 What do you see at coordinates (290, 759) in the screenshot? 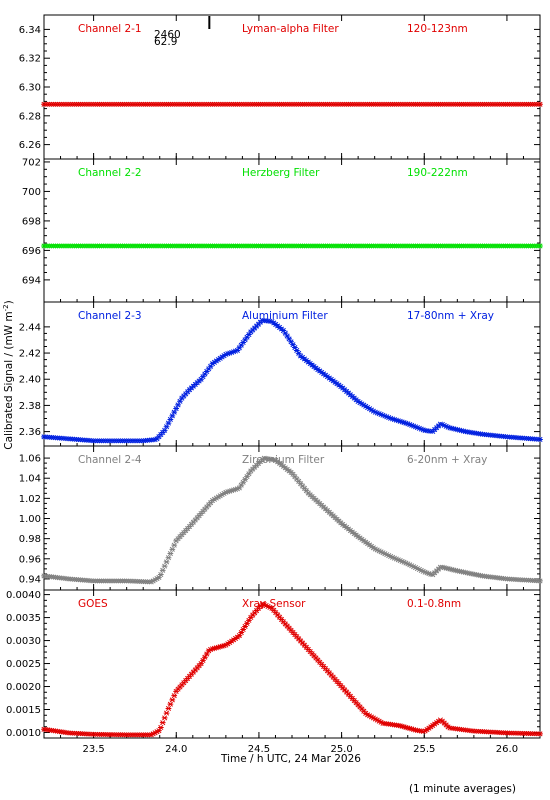
I see `x-axis-label: Time / h UTC, 24 Mar 2026` at bounding box center [290, 759].